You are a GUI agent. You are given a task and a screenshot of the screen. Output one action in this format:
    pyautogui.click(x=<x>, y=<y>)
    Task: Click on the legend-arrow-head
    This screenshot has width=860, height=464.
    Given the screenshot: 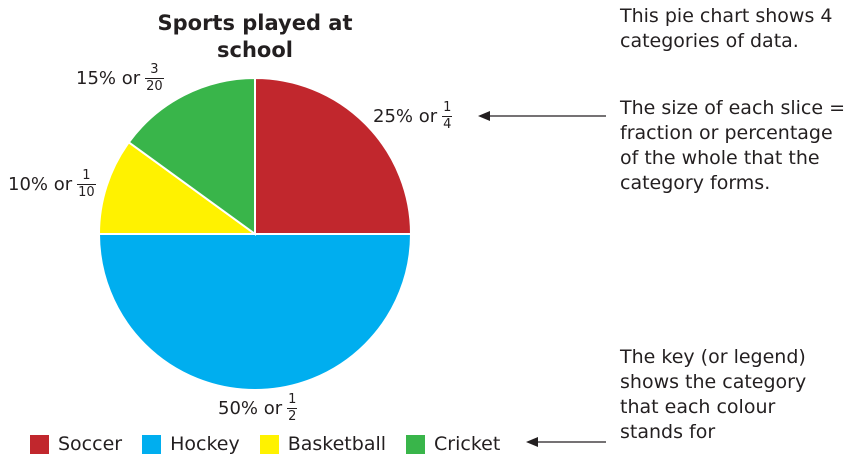 What is the action you would take?
    pyautogui.click(x=532, y=442)
    